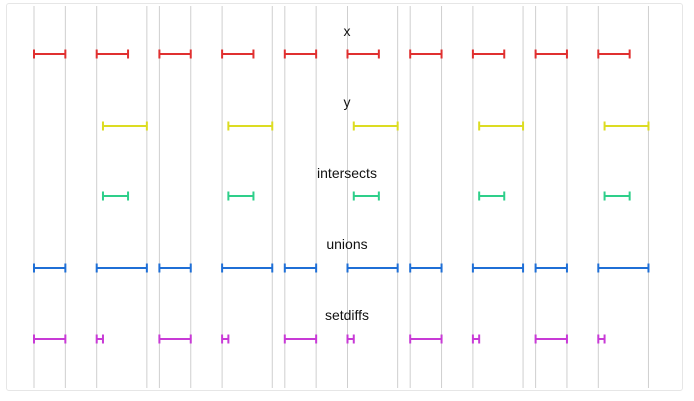 The height and width of the screenshot is (401, 694). What do you see at coordinates (347, 173) in the screenshot?
I see `row-label-intersects: intersects` at bounding box center [347, 173].